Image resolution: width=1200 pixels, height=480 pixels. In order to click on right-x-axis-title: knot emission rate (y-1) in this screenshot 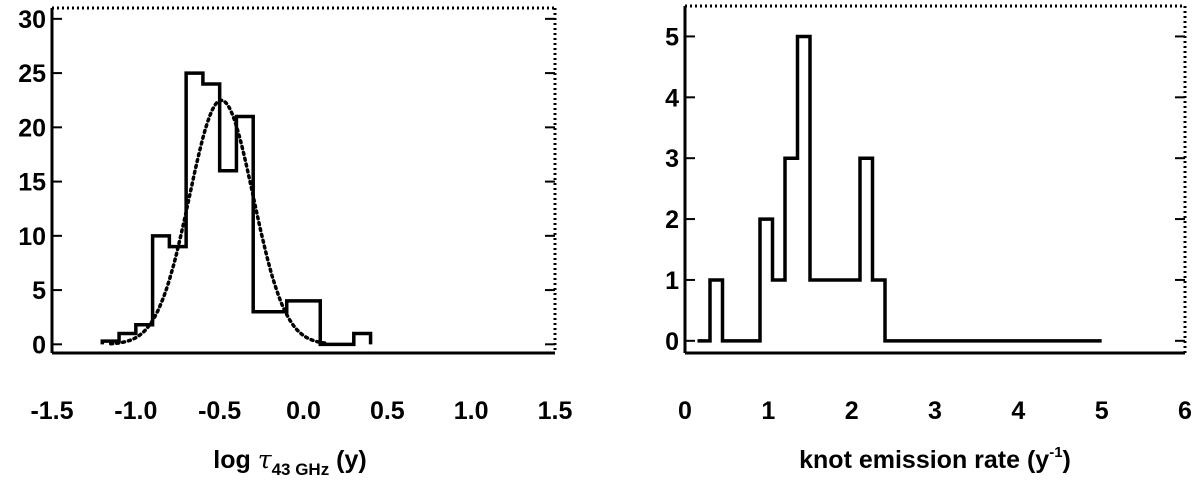, I will do `click(935, 459)`.